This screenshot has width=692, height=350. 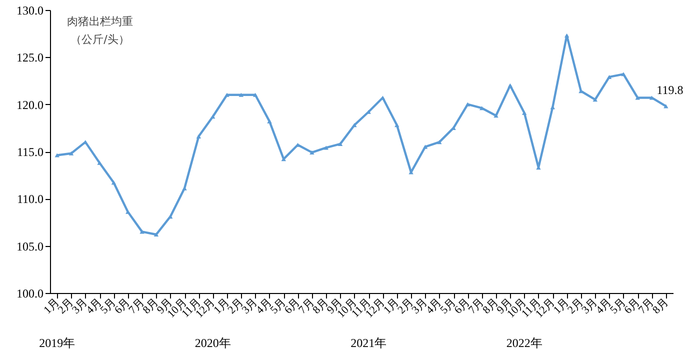 I want to click on y-tick-label: 100.0, so click(x=30, y=293).